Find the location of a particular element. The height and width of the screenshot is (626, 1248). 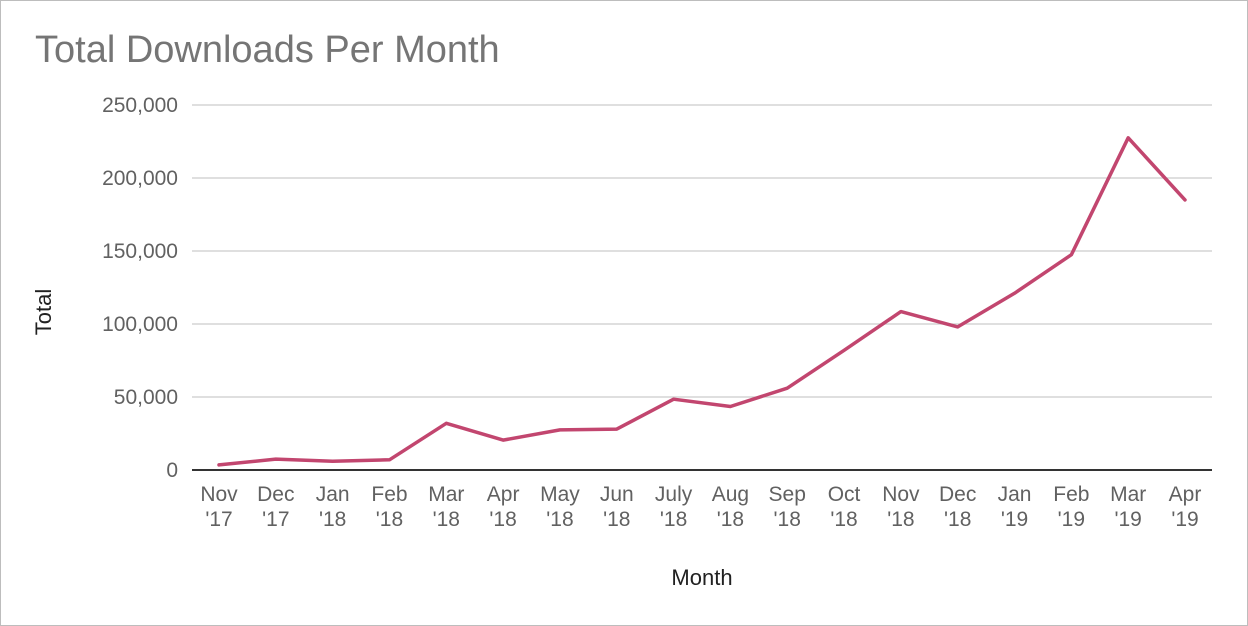

y-tick-label: 0 is located at coordinates (172, 470).